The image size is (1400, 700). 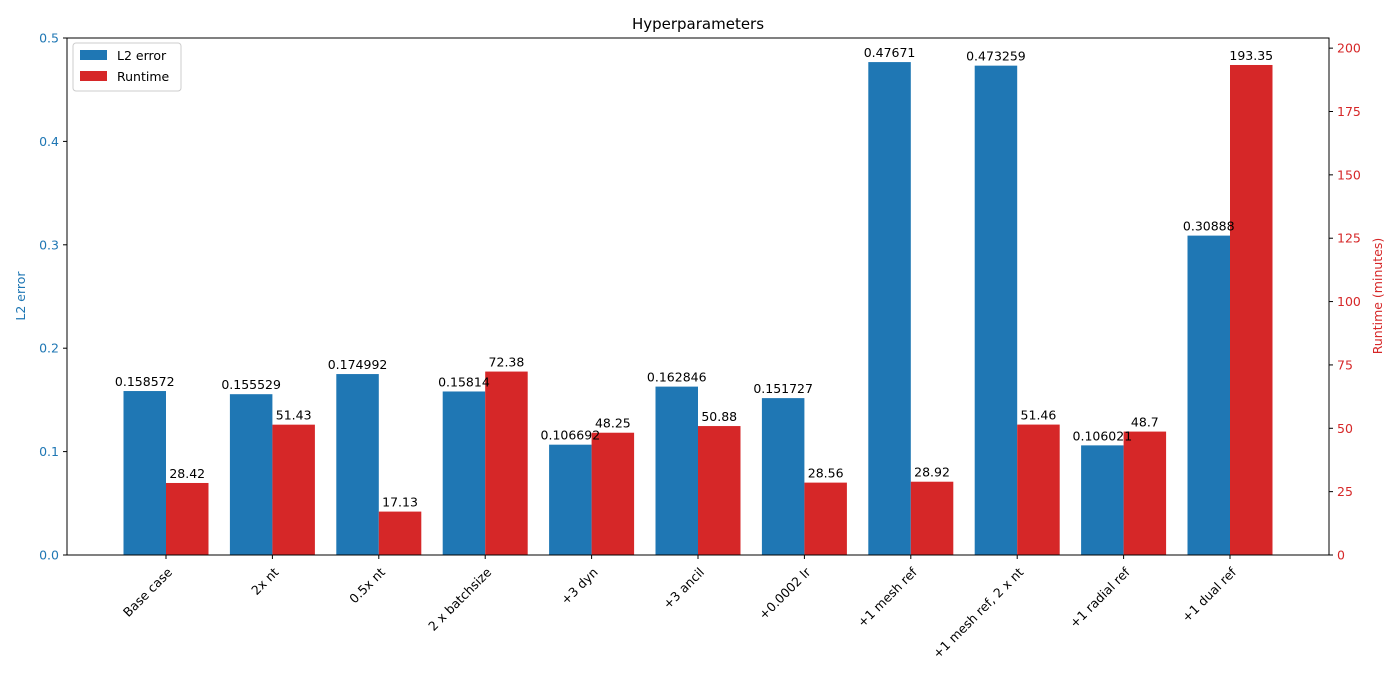 I want to click on bar-value-label-l2-error-5: 0.162846, so click(x=677, y=377).